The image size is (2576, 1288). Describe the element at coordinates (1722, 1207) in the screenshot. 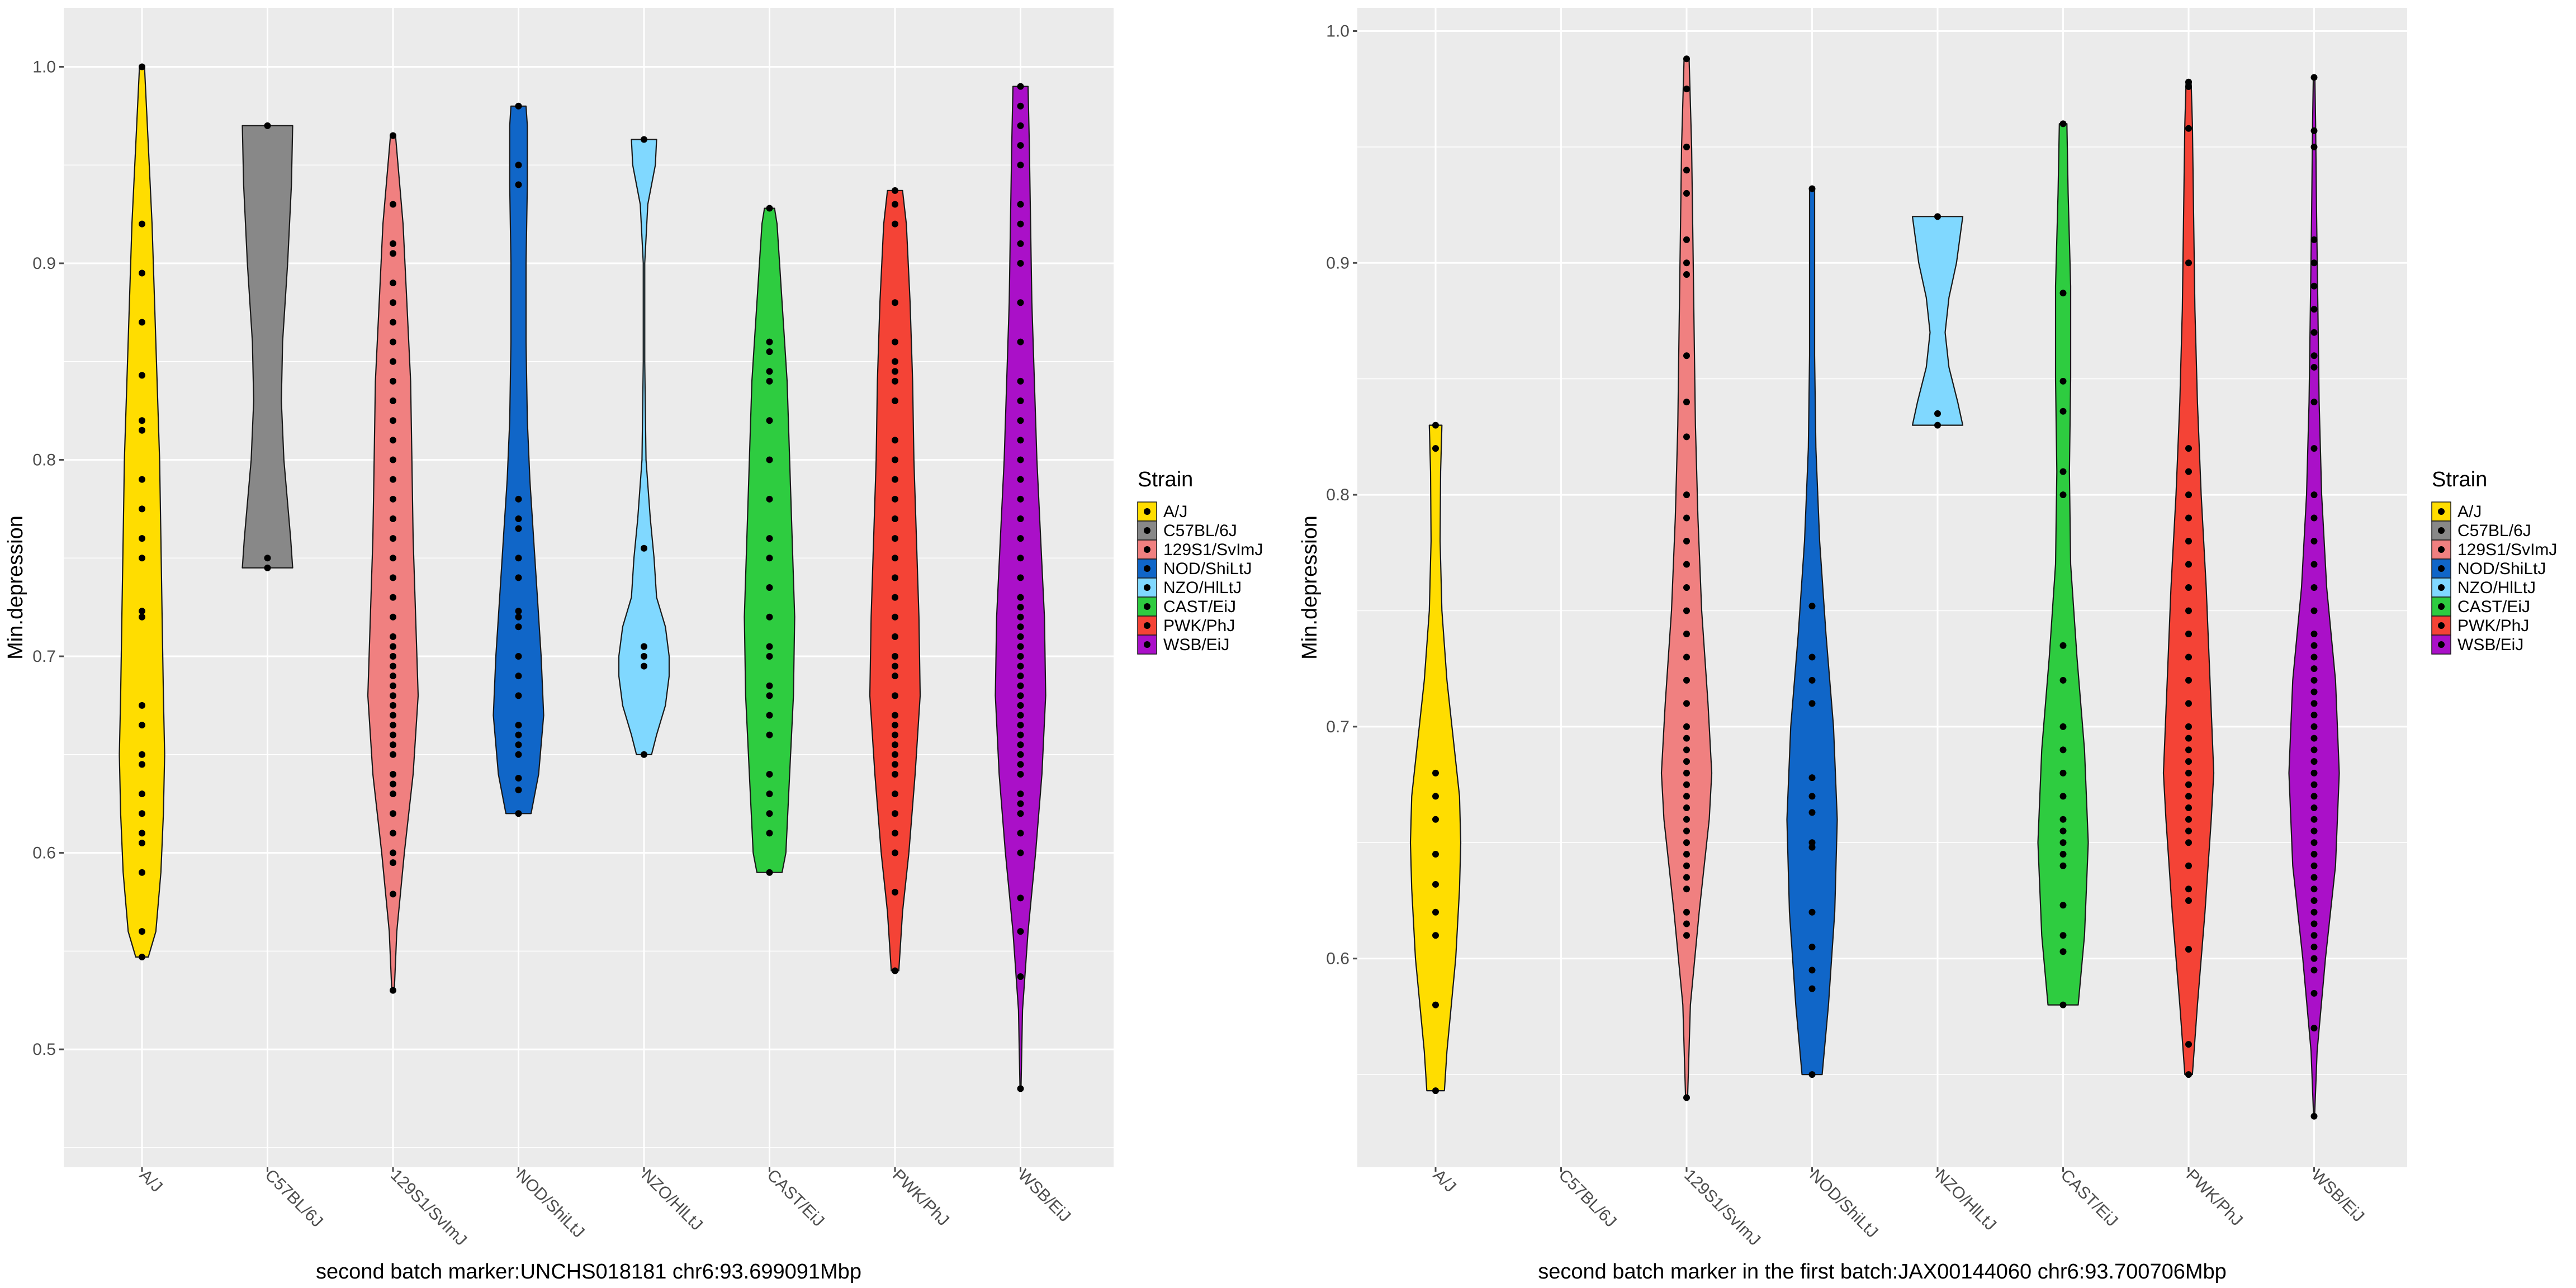

I see `x-tick-label: 129S1/SvImJ` at that location.